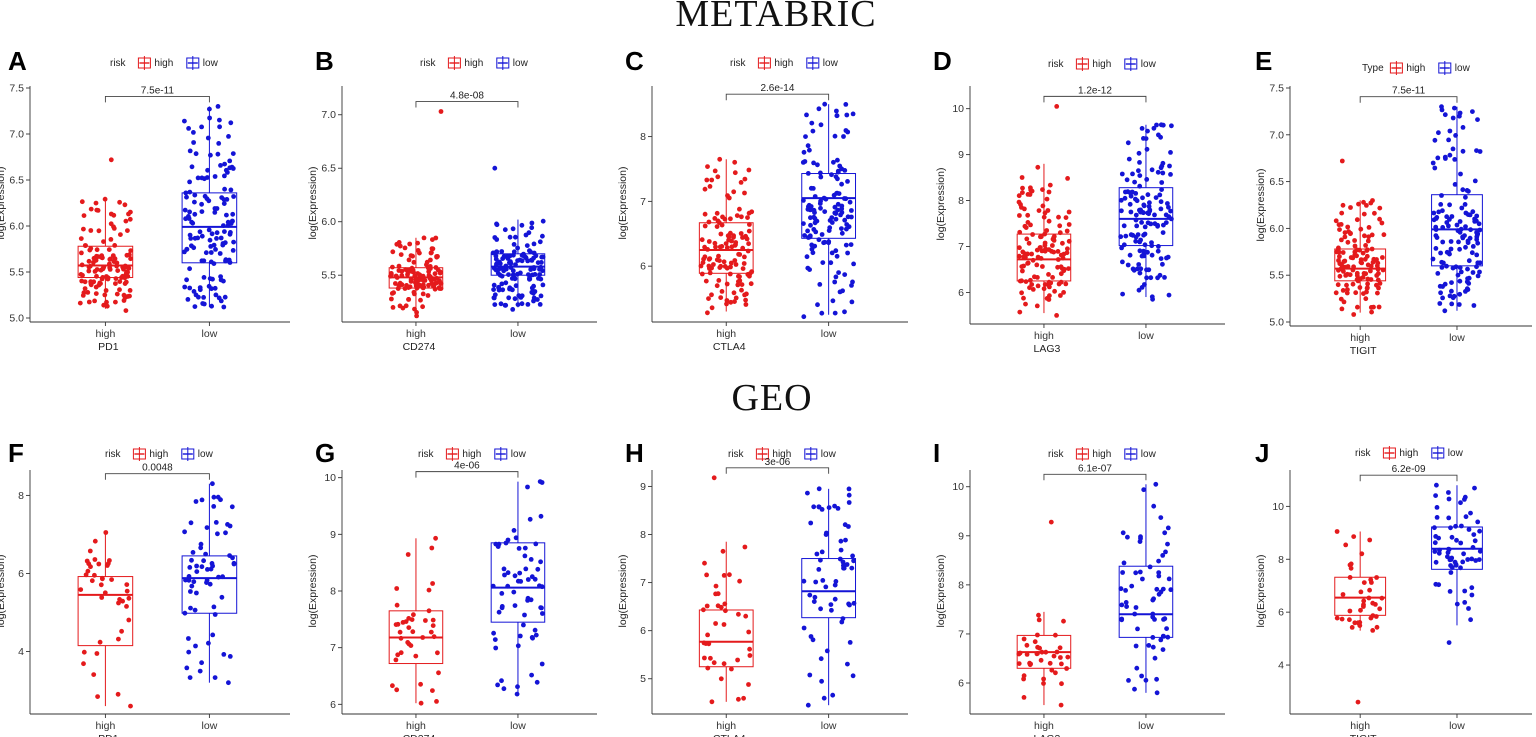 The height and width of the screenshot is (737, 1536). I want to click on legend-title: risk, so click(426, 454).